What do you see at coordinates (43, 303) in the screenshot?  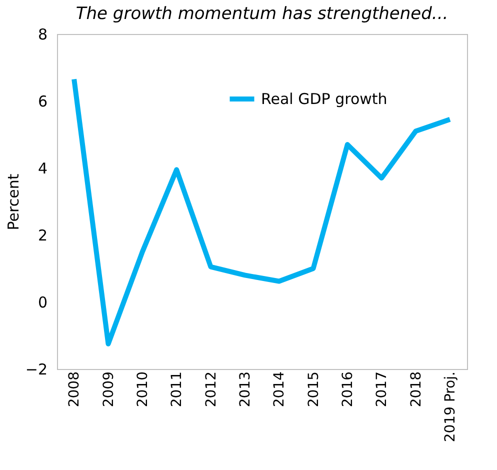 I see `y-tick-label: 0` at bounding box center [43, 303].